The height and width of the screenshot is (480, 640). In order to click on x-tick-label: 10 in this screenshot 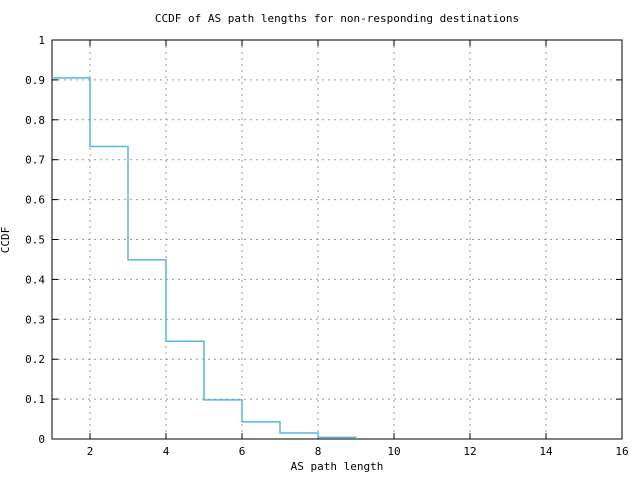, I will do `click(393, 451)`.